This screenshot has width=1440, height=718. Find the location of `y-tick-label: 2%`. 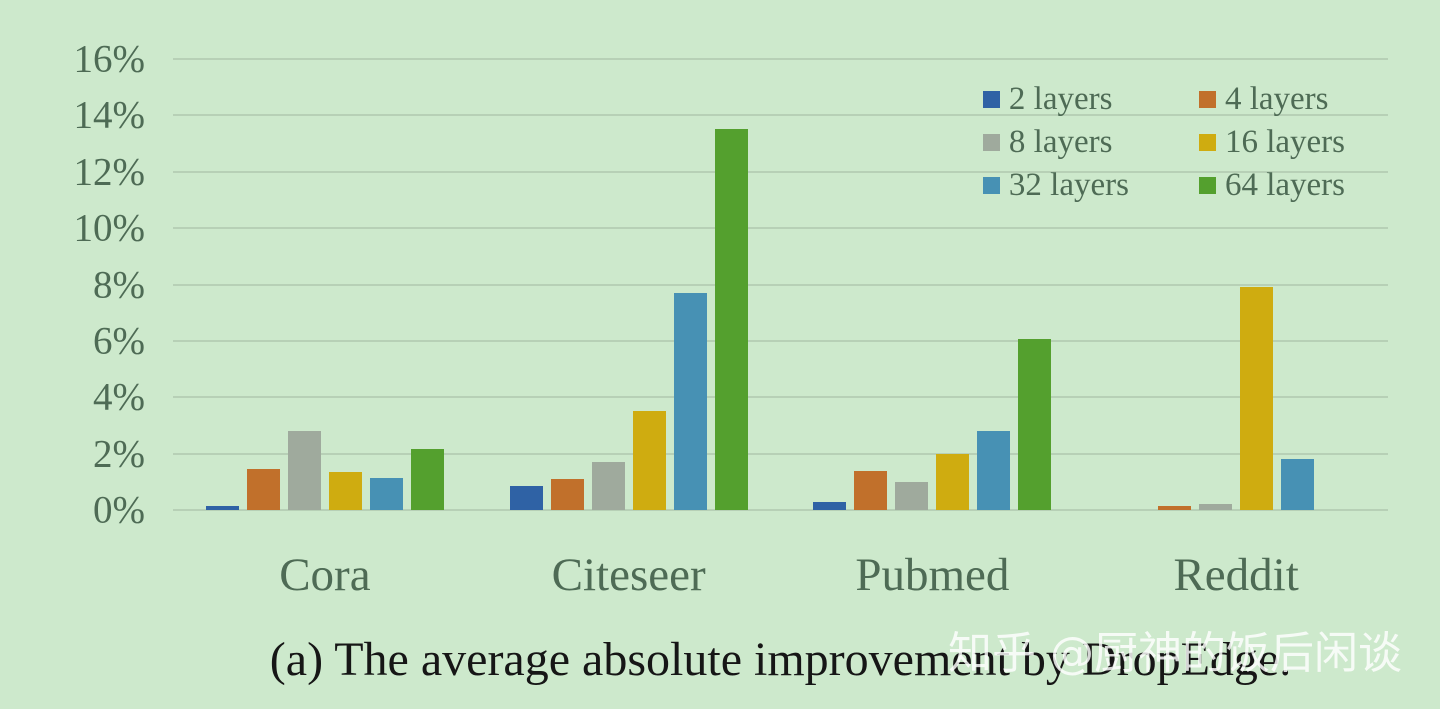

y-tick-label: 2% is located at coordinates (119, 454).